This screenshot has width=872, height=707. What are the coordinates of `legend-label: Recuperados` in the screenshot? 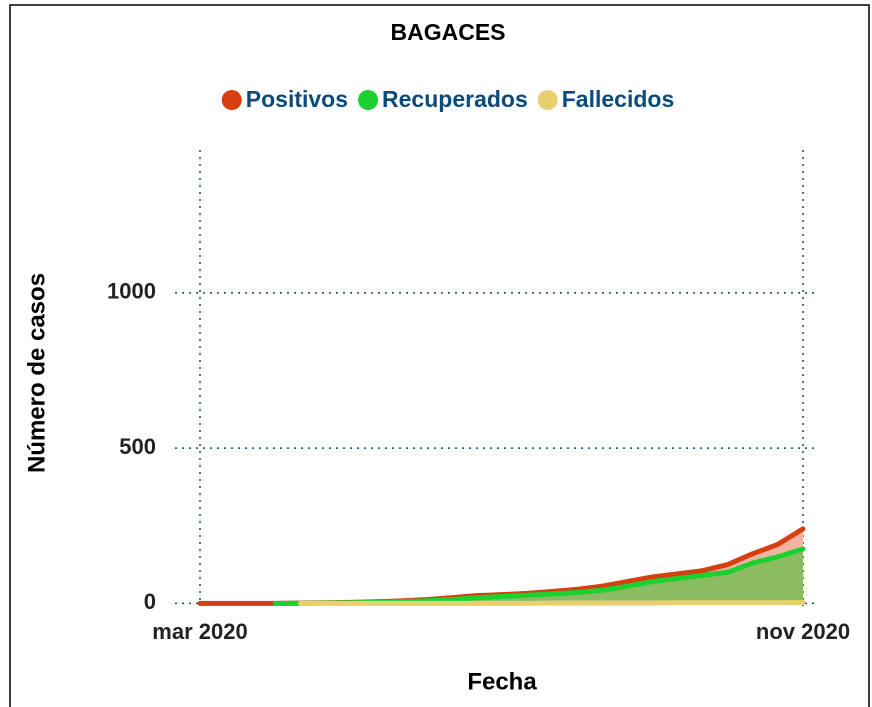 It's located at (455, 99).